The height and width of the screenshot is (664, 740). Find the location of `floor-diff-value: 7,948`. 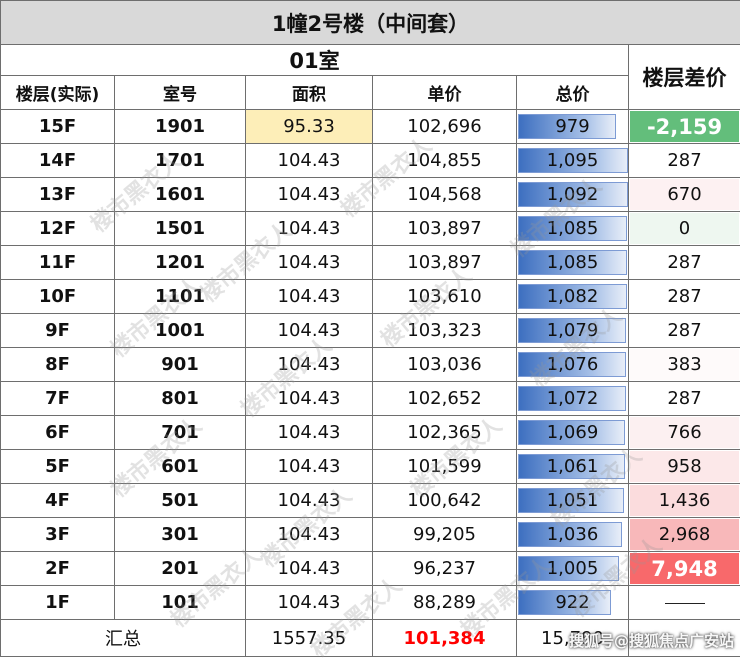

floor-diff-value: 7,948 is located at coordinates (684, 569).